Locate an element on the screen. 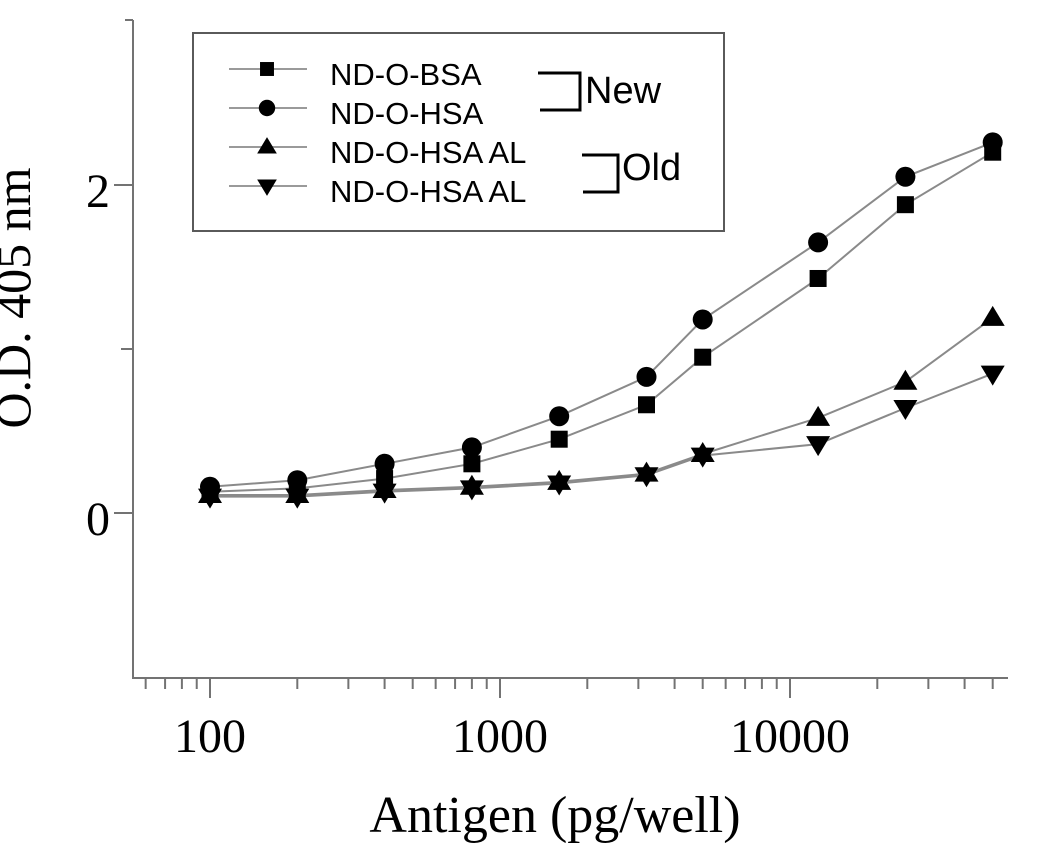  new-group-bracket is located at coordinates (560, 91).